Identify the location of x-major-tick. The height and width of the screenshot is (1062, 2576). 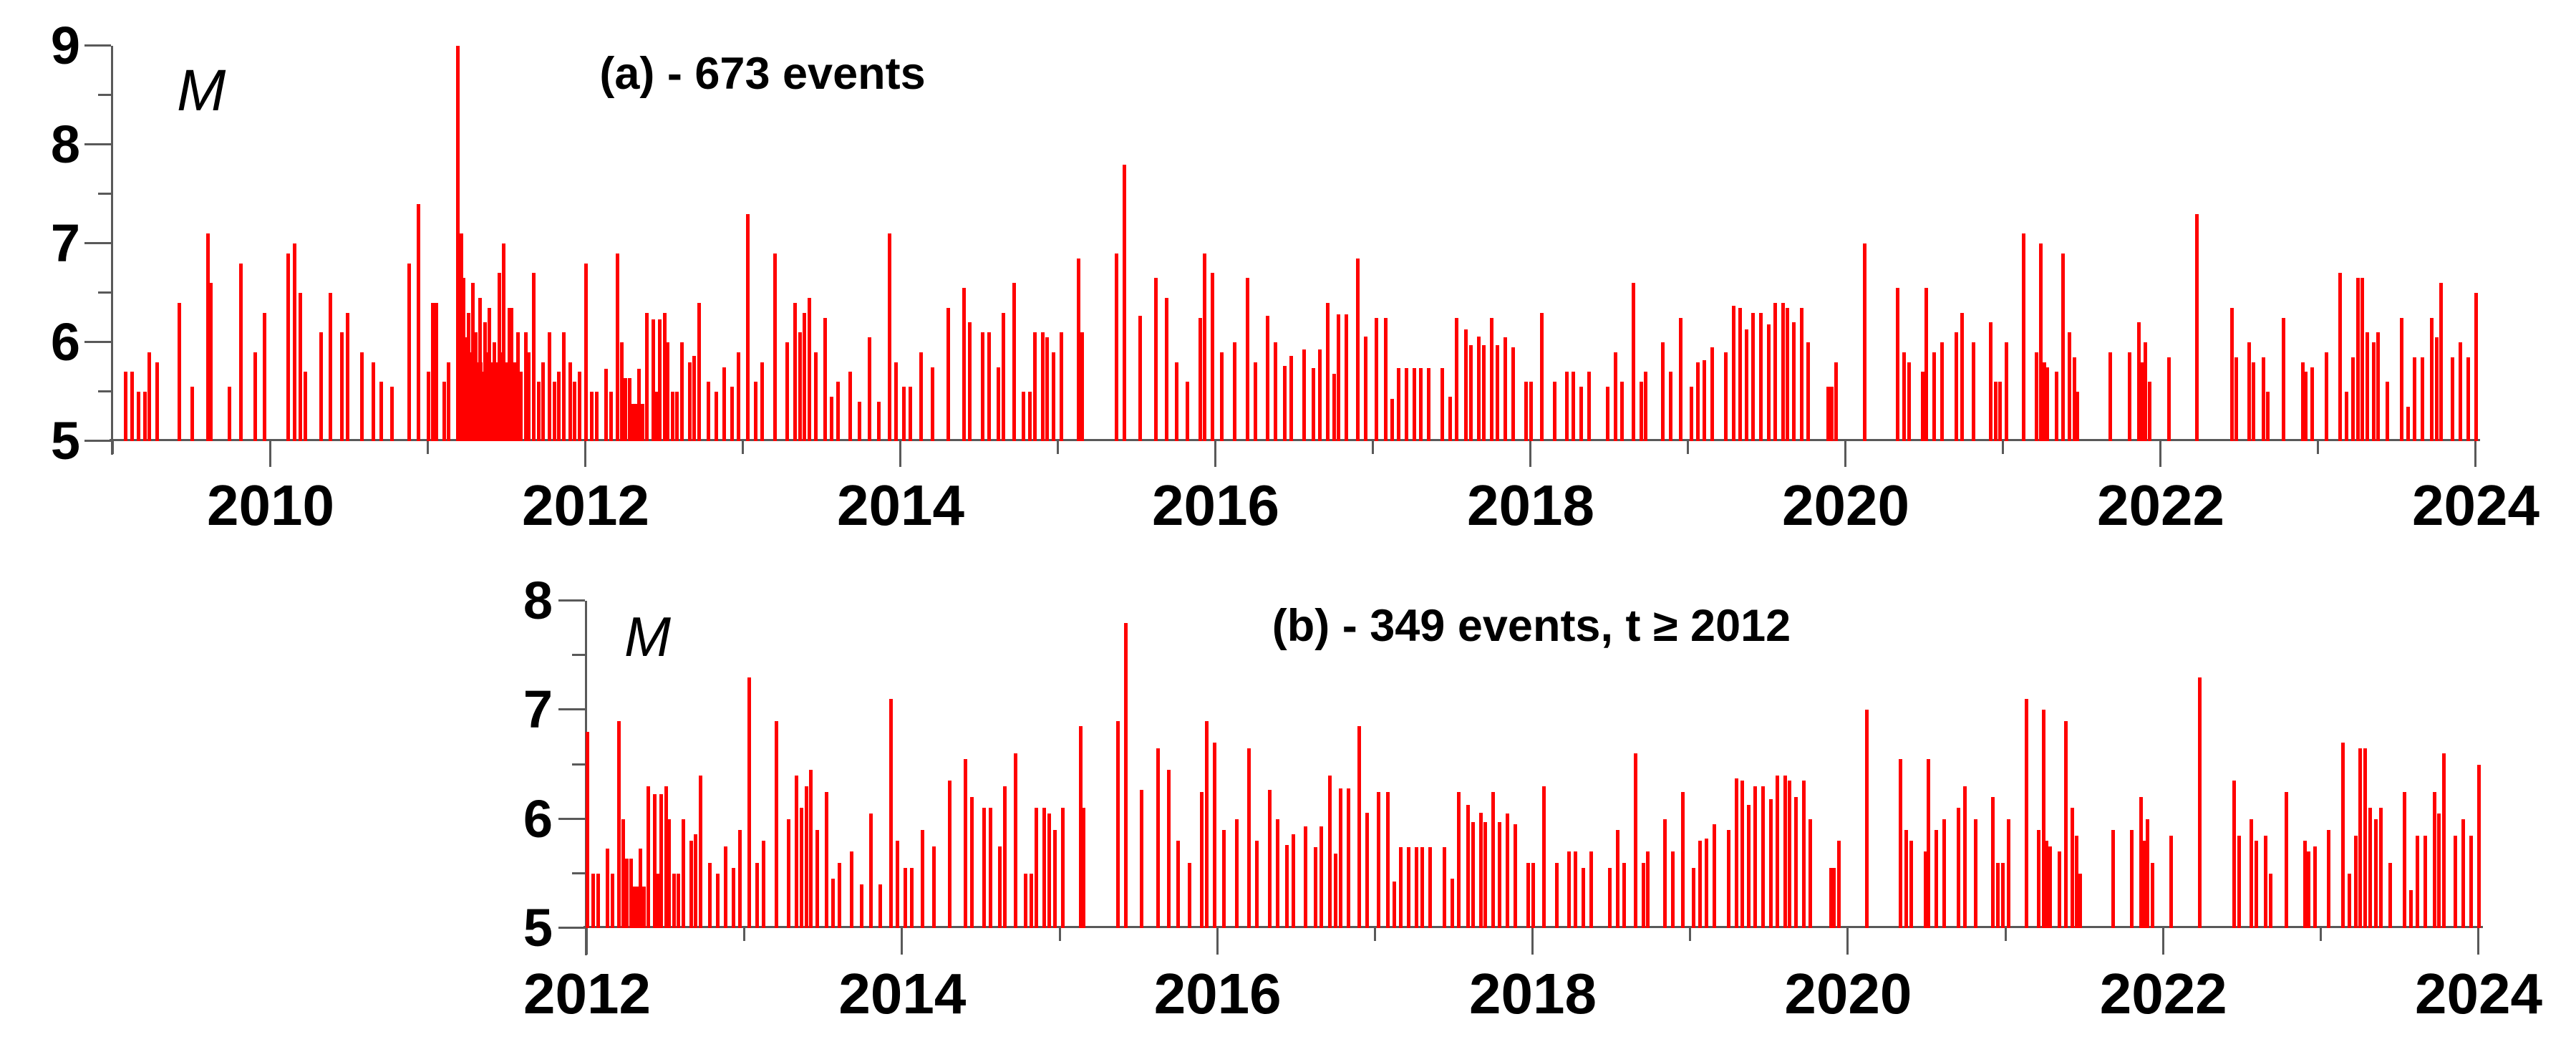
(585, 454).